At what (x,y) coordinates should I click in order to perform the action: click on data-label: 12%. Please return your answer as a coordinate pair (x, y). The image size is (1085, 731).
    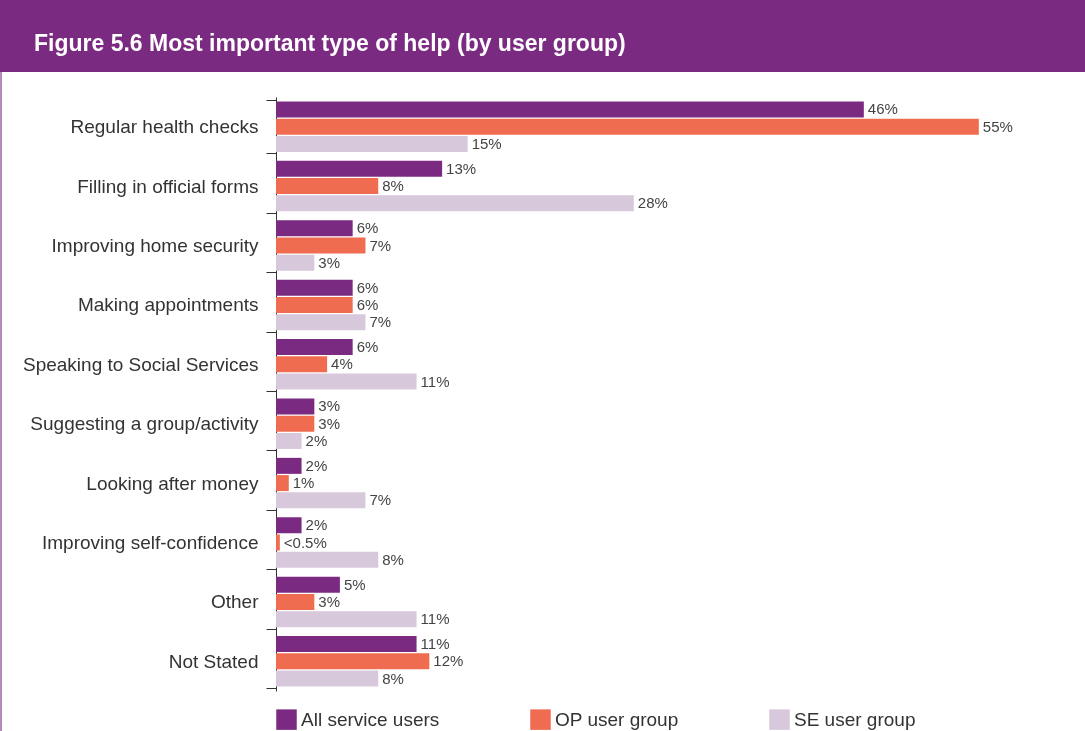
    Looking at the image, I should click on (448, 661).